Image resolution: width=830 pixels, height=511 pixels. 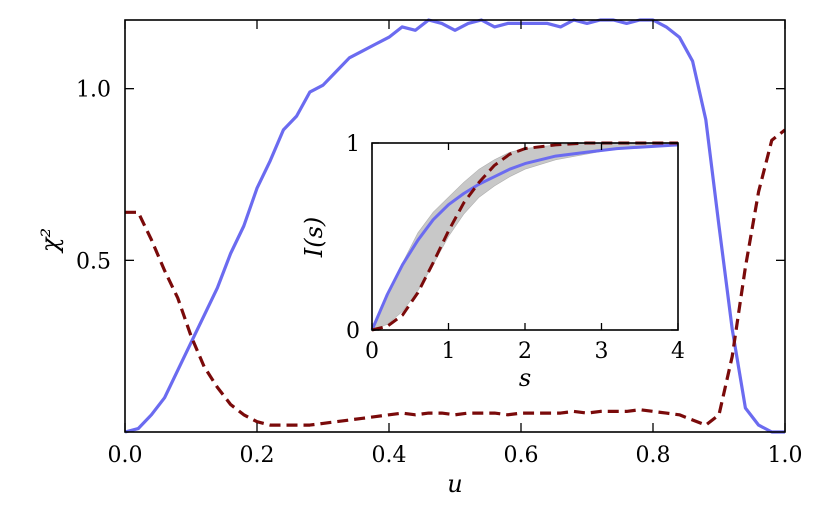 What do you see at coordinates (257, 455) in the screenshot?
I see `main-x-tick-label-1: 0.2` at bounding box center [257, 455].